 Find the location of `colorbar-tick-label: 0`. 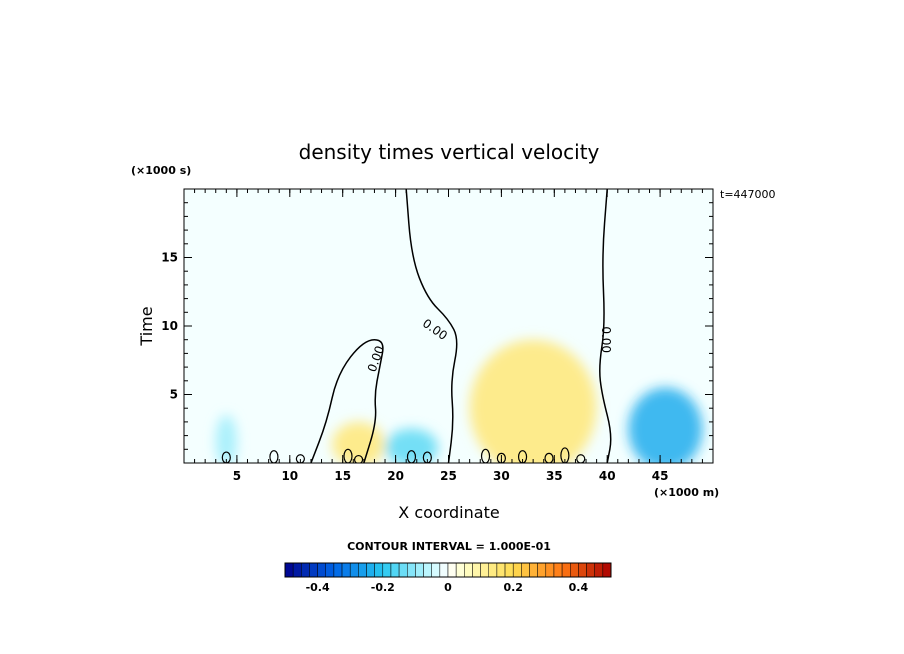

colorbar-tick-label: 0 is located at coordinates (448, 587).